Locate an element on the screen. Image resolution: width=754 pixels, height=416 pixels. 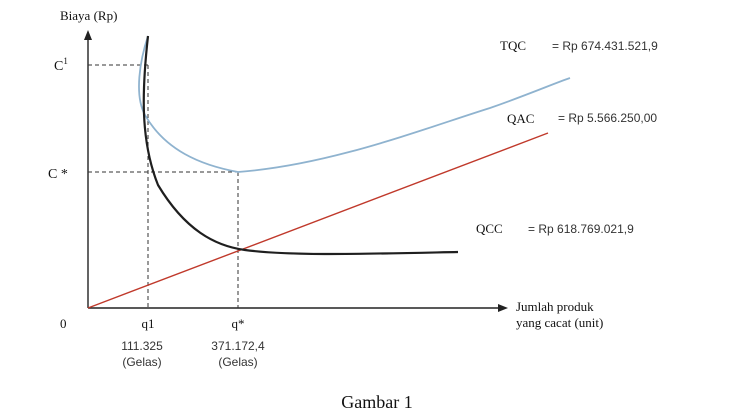
tqc-value: = Rp 674.431.521,9 is located at coordinates (605, 46).